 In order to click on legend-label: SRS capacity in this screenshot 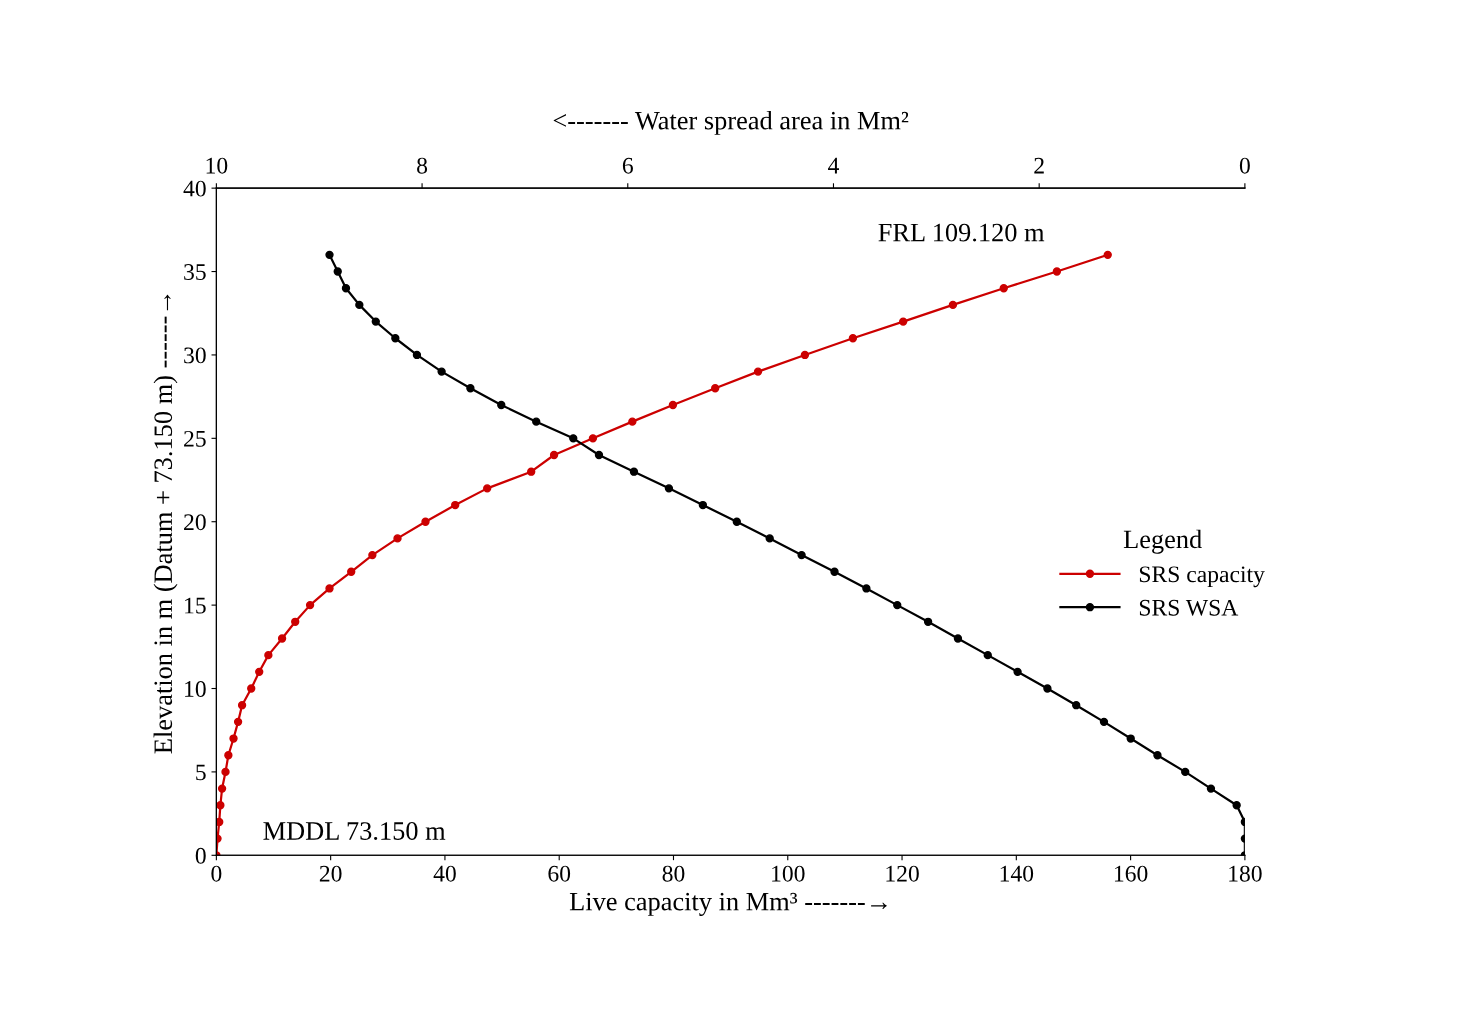, I will do `click(1202, 577)`.